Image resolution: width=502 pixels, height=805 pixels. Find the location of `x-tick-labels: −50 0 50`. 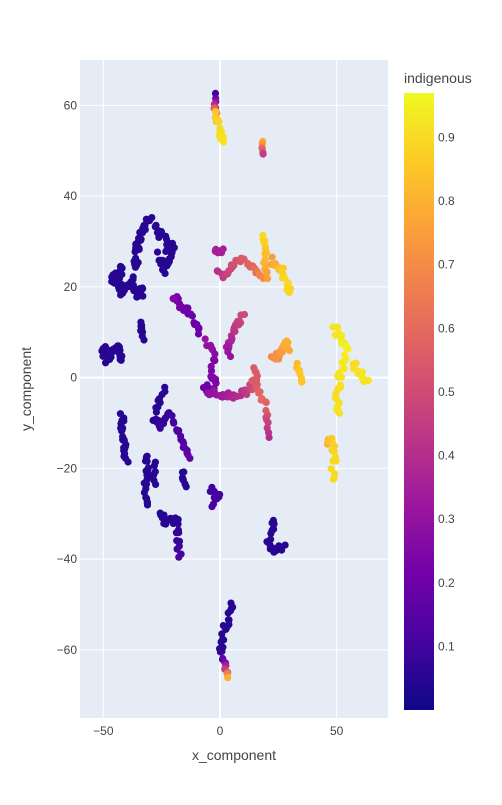

x-tick-labels: −50 0 50 is located at coordinates (218, 731).